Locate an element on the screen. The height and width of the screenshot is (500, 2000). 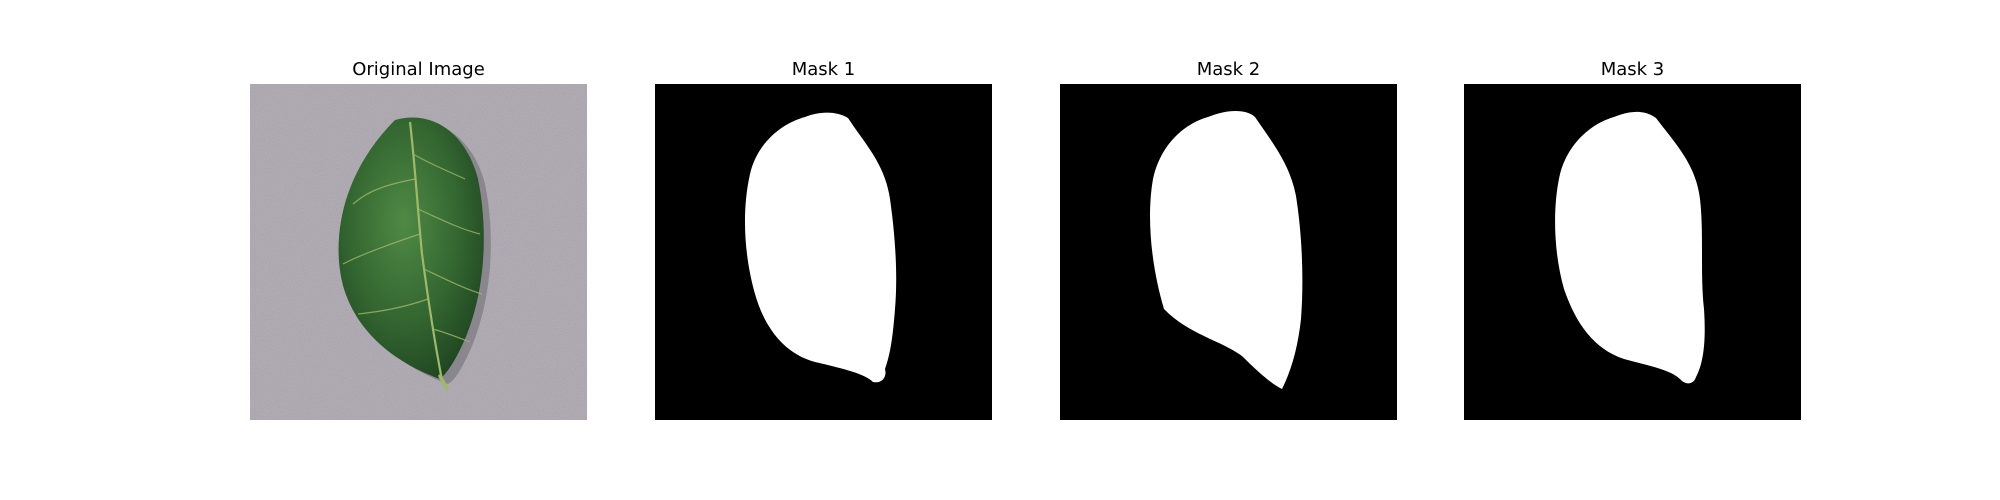
mask-2-image is located at coordinates (1228, 252).